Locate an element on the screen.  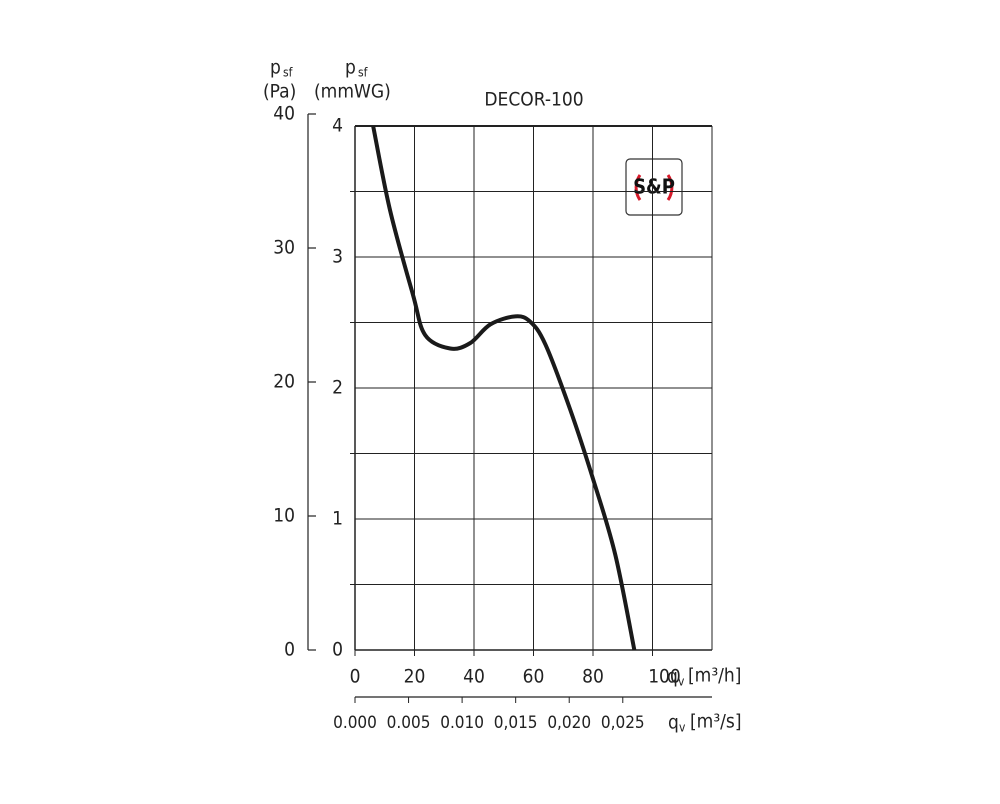
x2-tick-label: 0,015 is located at coordinates (516, 723).